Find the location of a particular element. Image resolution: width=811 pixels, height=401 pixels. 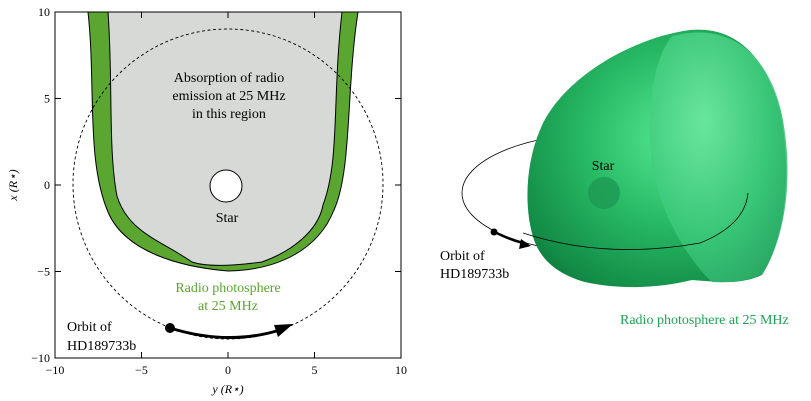

x-tick-label: −5 is located at coordinates (141, 370).